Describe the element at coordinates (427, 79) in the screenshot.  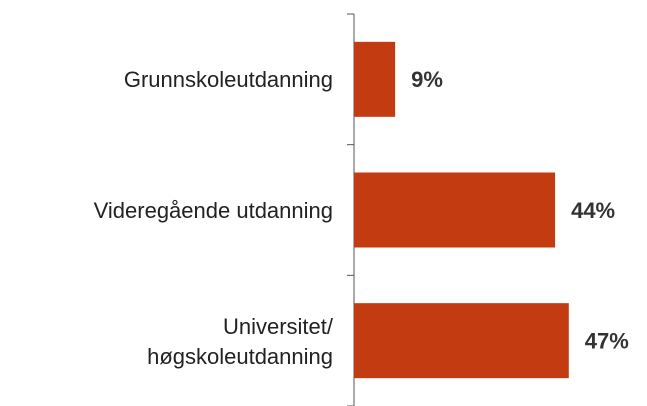
I see `value-label: 9%` at that location.